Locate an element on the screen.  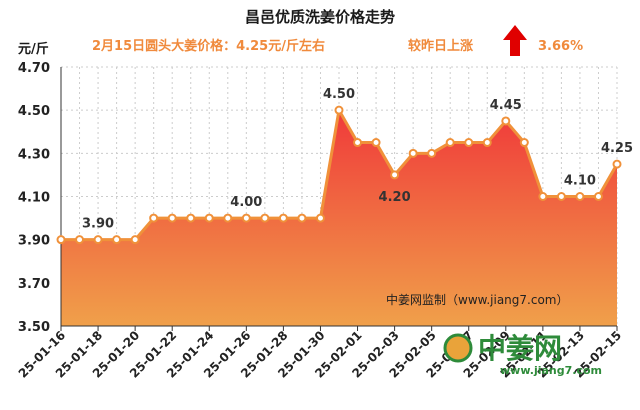
up-arrow-icon is located at coordinates (515, 40).